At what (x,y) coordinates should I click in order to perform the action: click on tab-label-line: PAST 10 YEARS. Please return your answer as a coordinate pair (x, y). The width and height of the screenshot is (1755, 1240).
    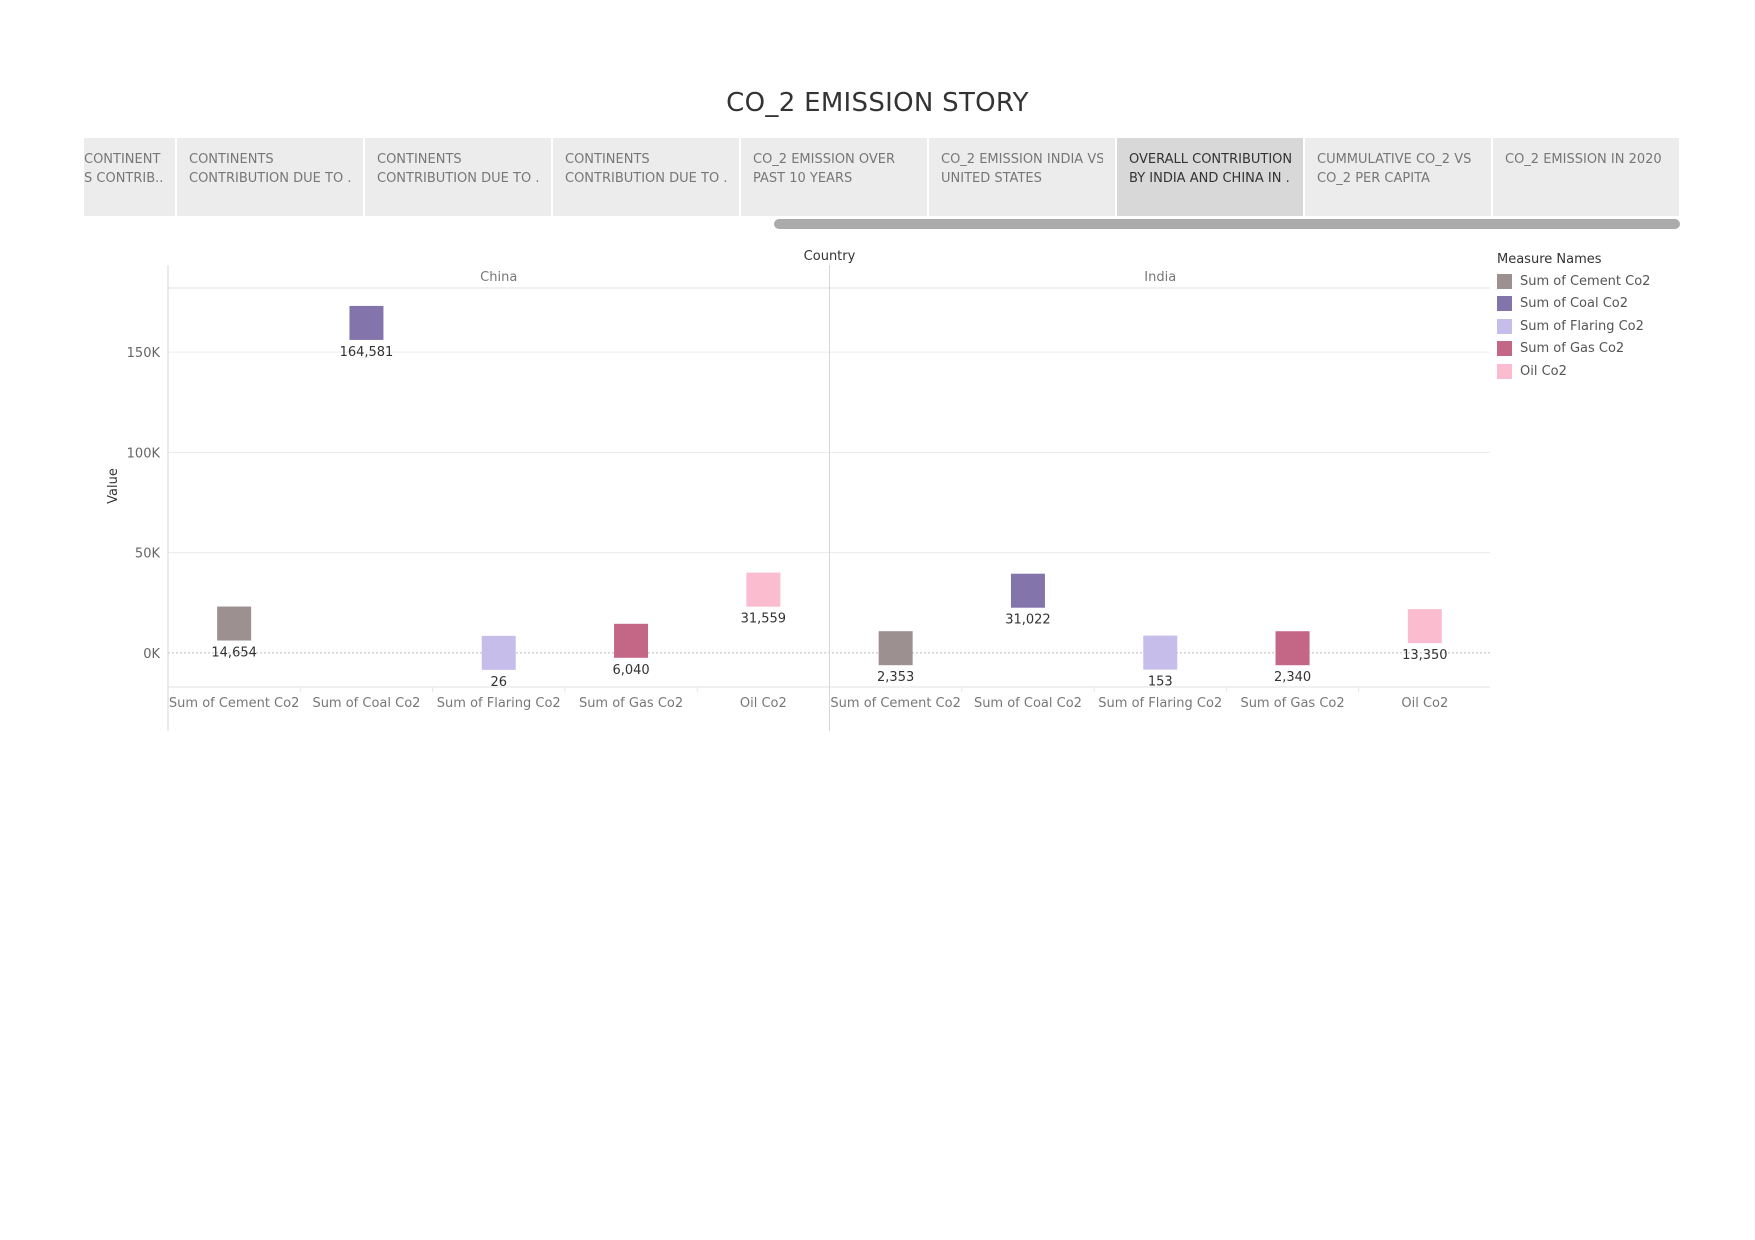
    Looking at the image, I should click on (803, 178).